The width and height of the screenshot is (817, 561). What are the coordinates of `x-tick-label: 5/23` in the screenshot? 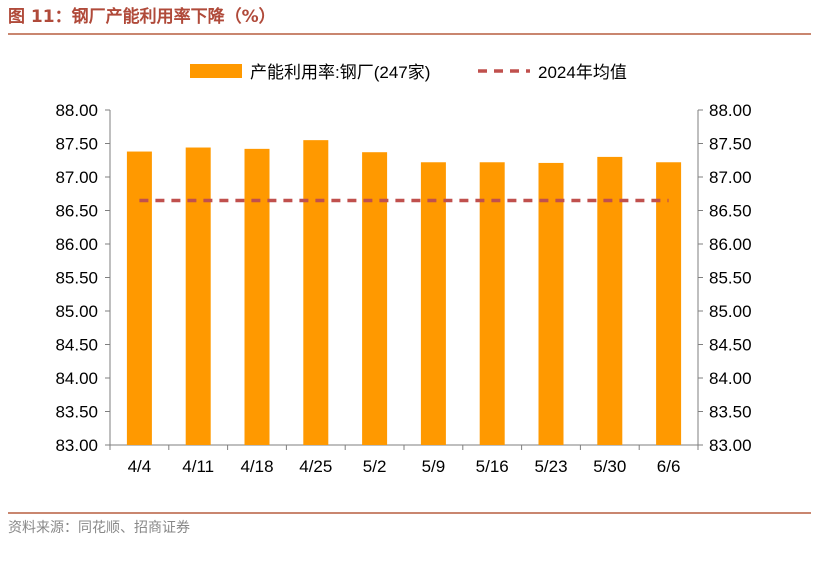 It's located at (550, 466).